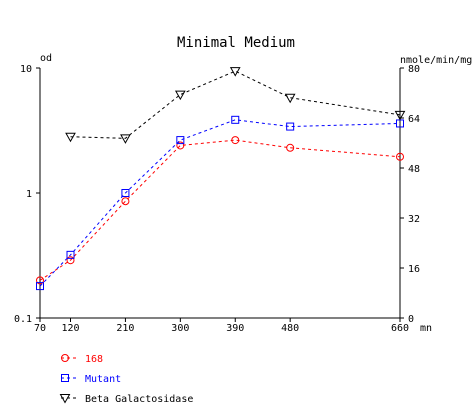 This screenshot has width=472, height=405. I want to click on legend-label: Mutant, so click(103, 379).